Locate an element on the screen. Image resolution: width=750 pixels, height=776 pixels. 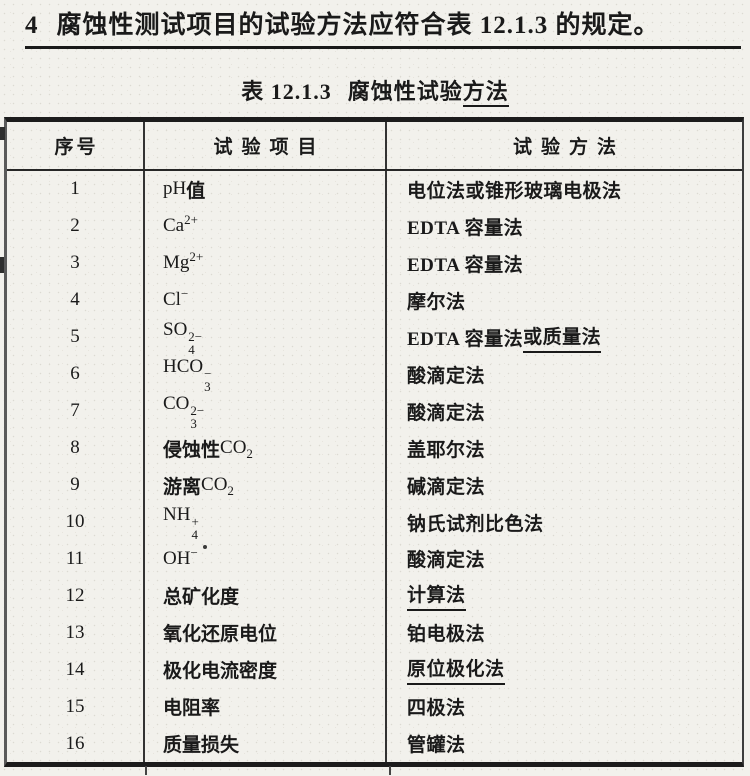
test-item-cell: OH− is located at coordinates (266, 559).